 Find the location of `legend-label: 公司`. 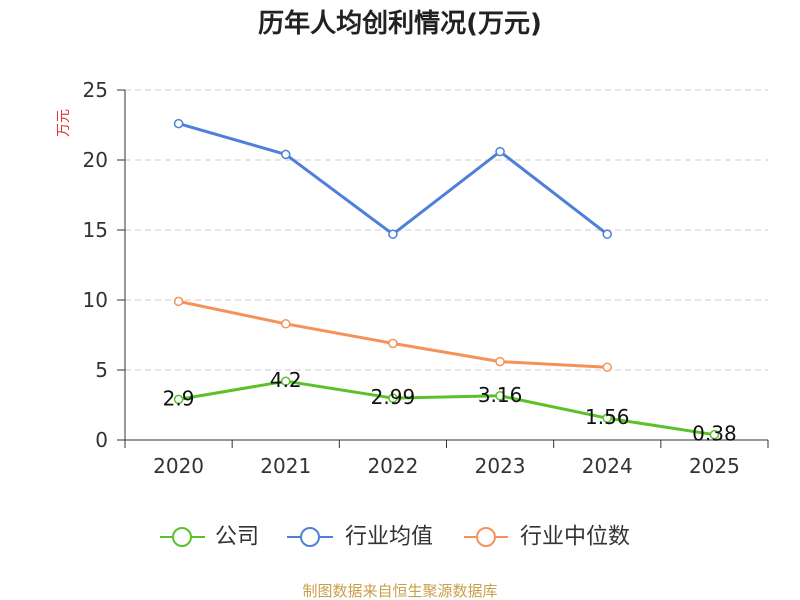

legend-label: 公司 is located at coordinates (237, 537).